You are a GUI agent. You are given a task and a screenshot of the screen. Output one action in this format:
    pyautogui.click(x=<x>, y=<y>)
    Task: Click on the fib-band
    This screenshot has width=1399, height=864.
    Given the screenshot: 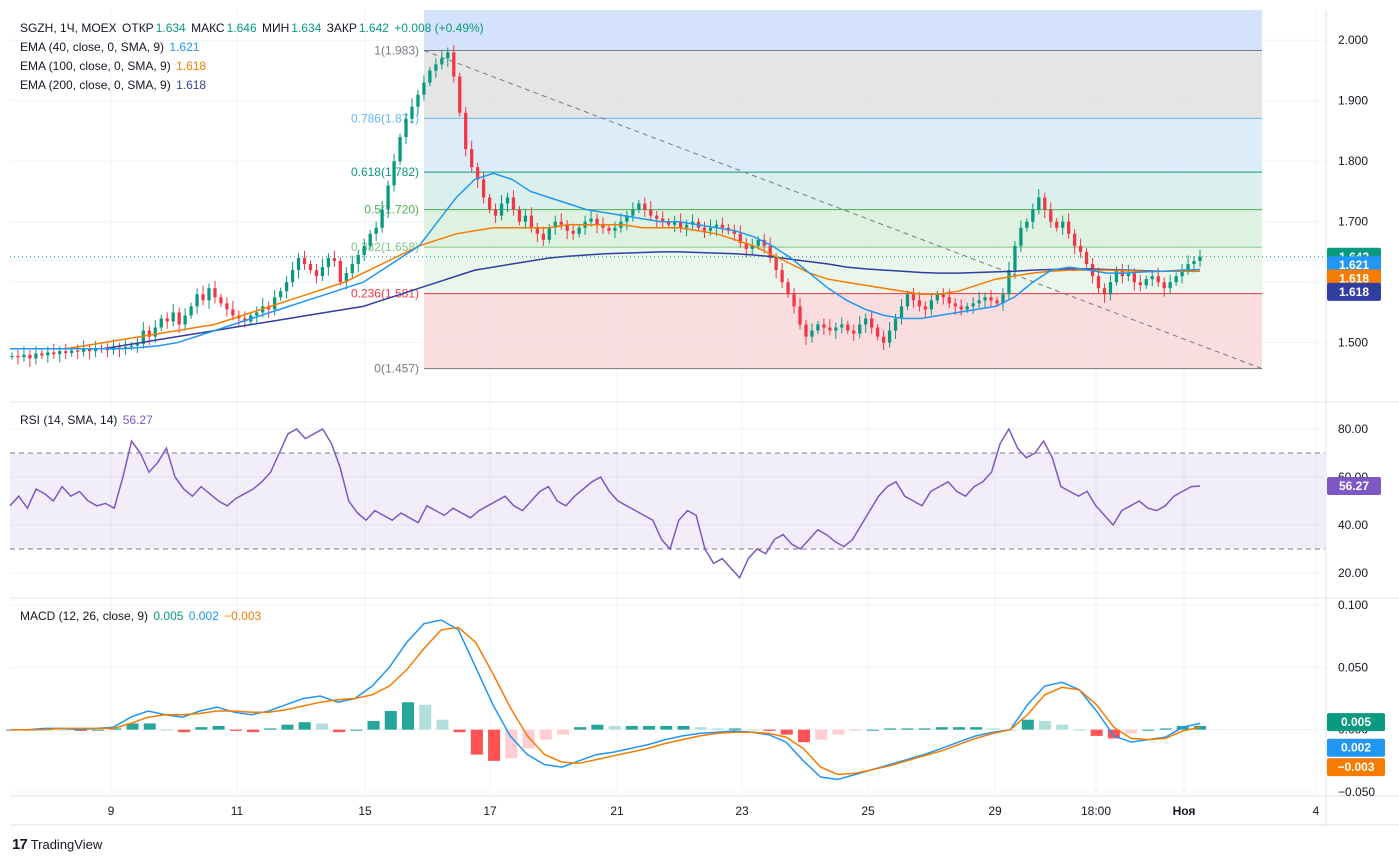 What is the action you would take?
    pyautogui.click(x=843, y=331)
    